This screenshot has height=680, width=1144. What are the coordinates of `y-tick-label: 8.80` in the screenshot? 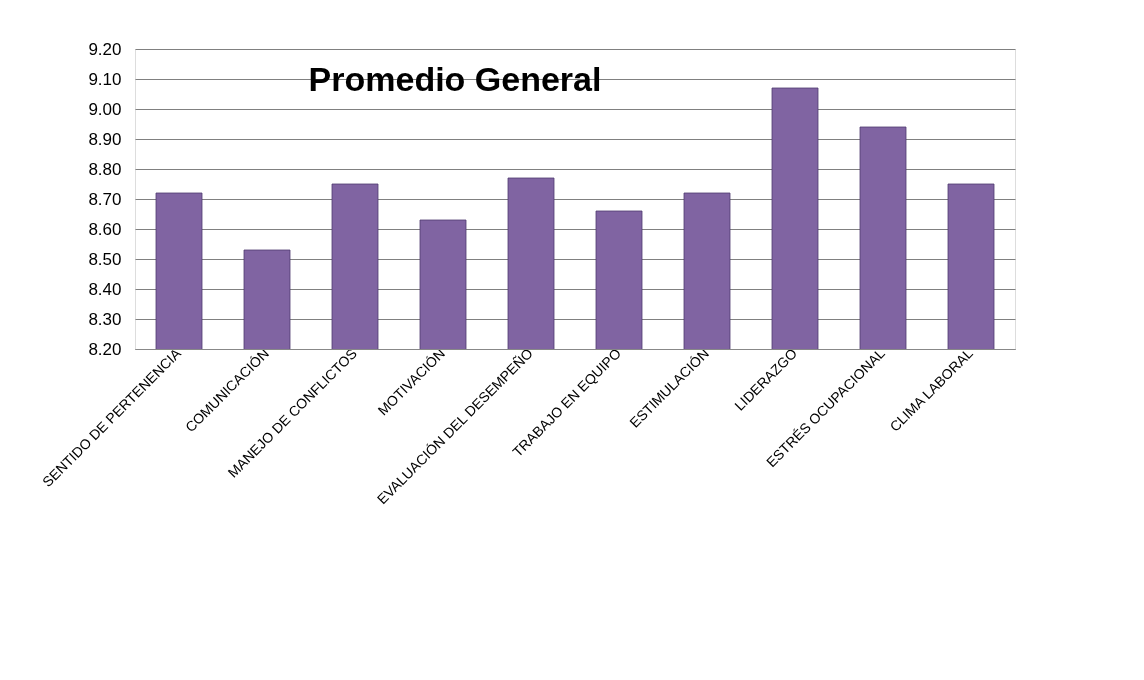 It's located at (105, 169).